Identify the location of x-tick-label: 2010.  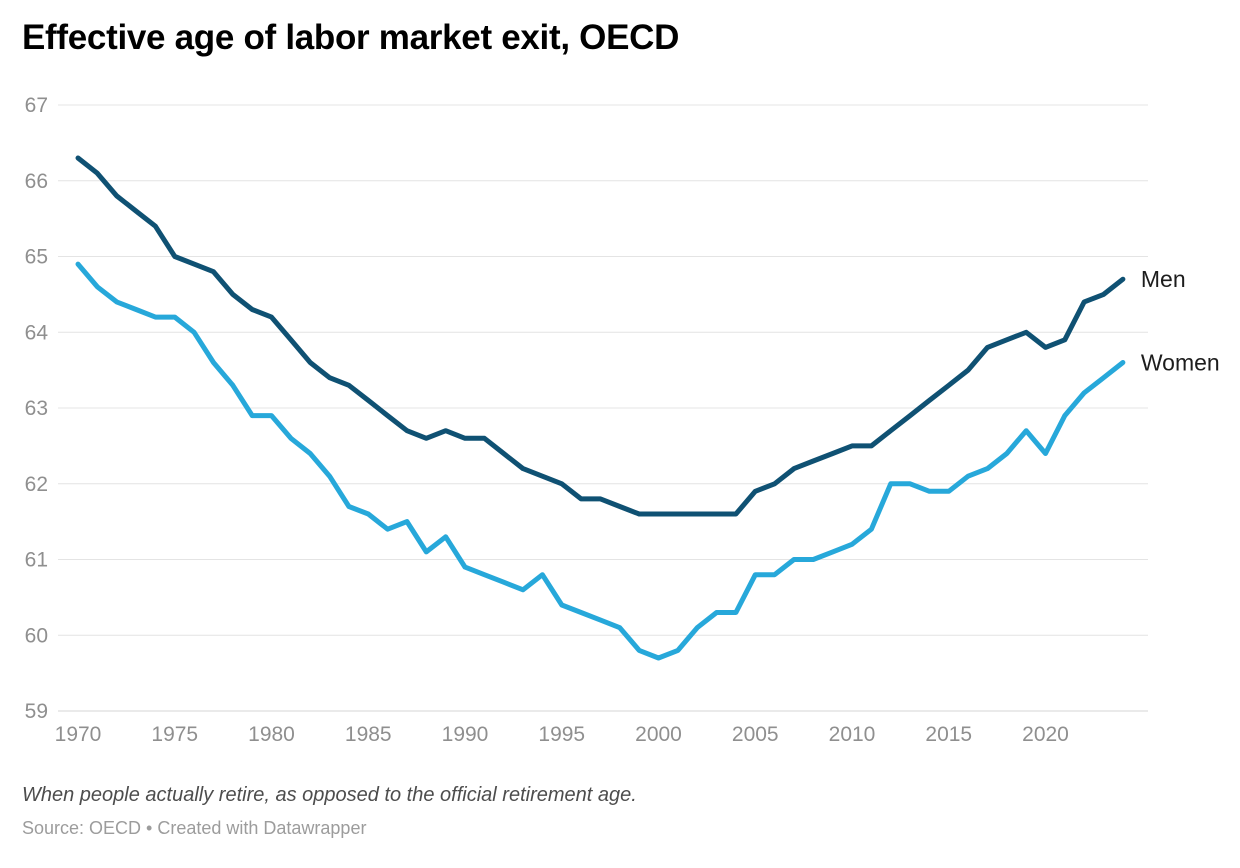
(852, 734).